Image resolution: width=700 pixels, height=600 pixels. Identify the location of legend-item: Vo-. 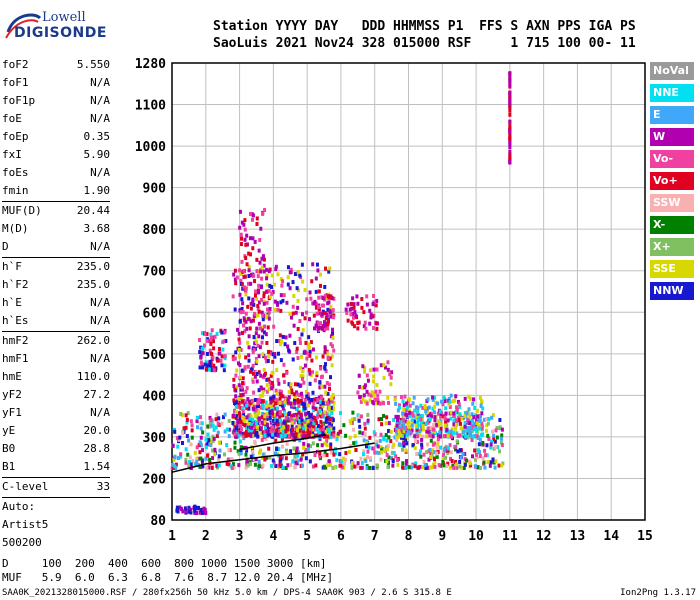
(672, 159).